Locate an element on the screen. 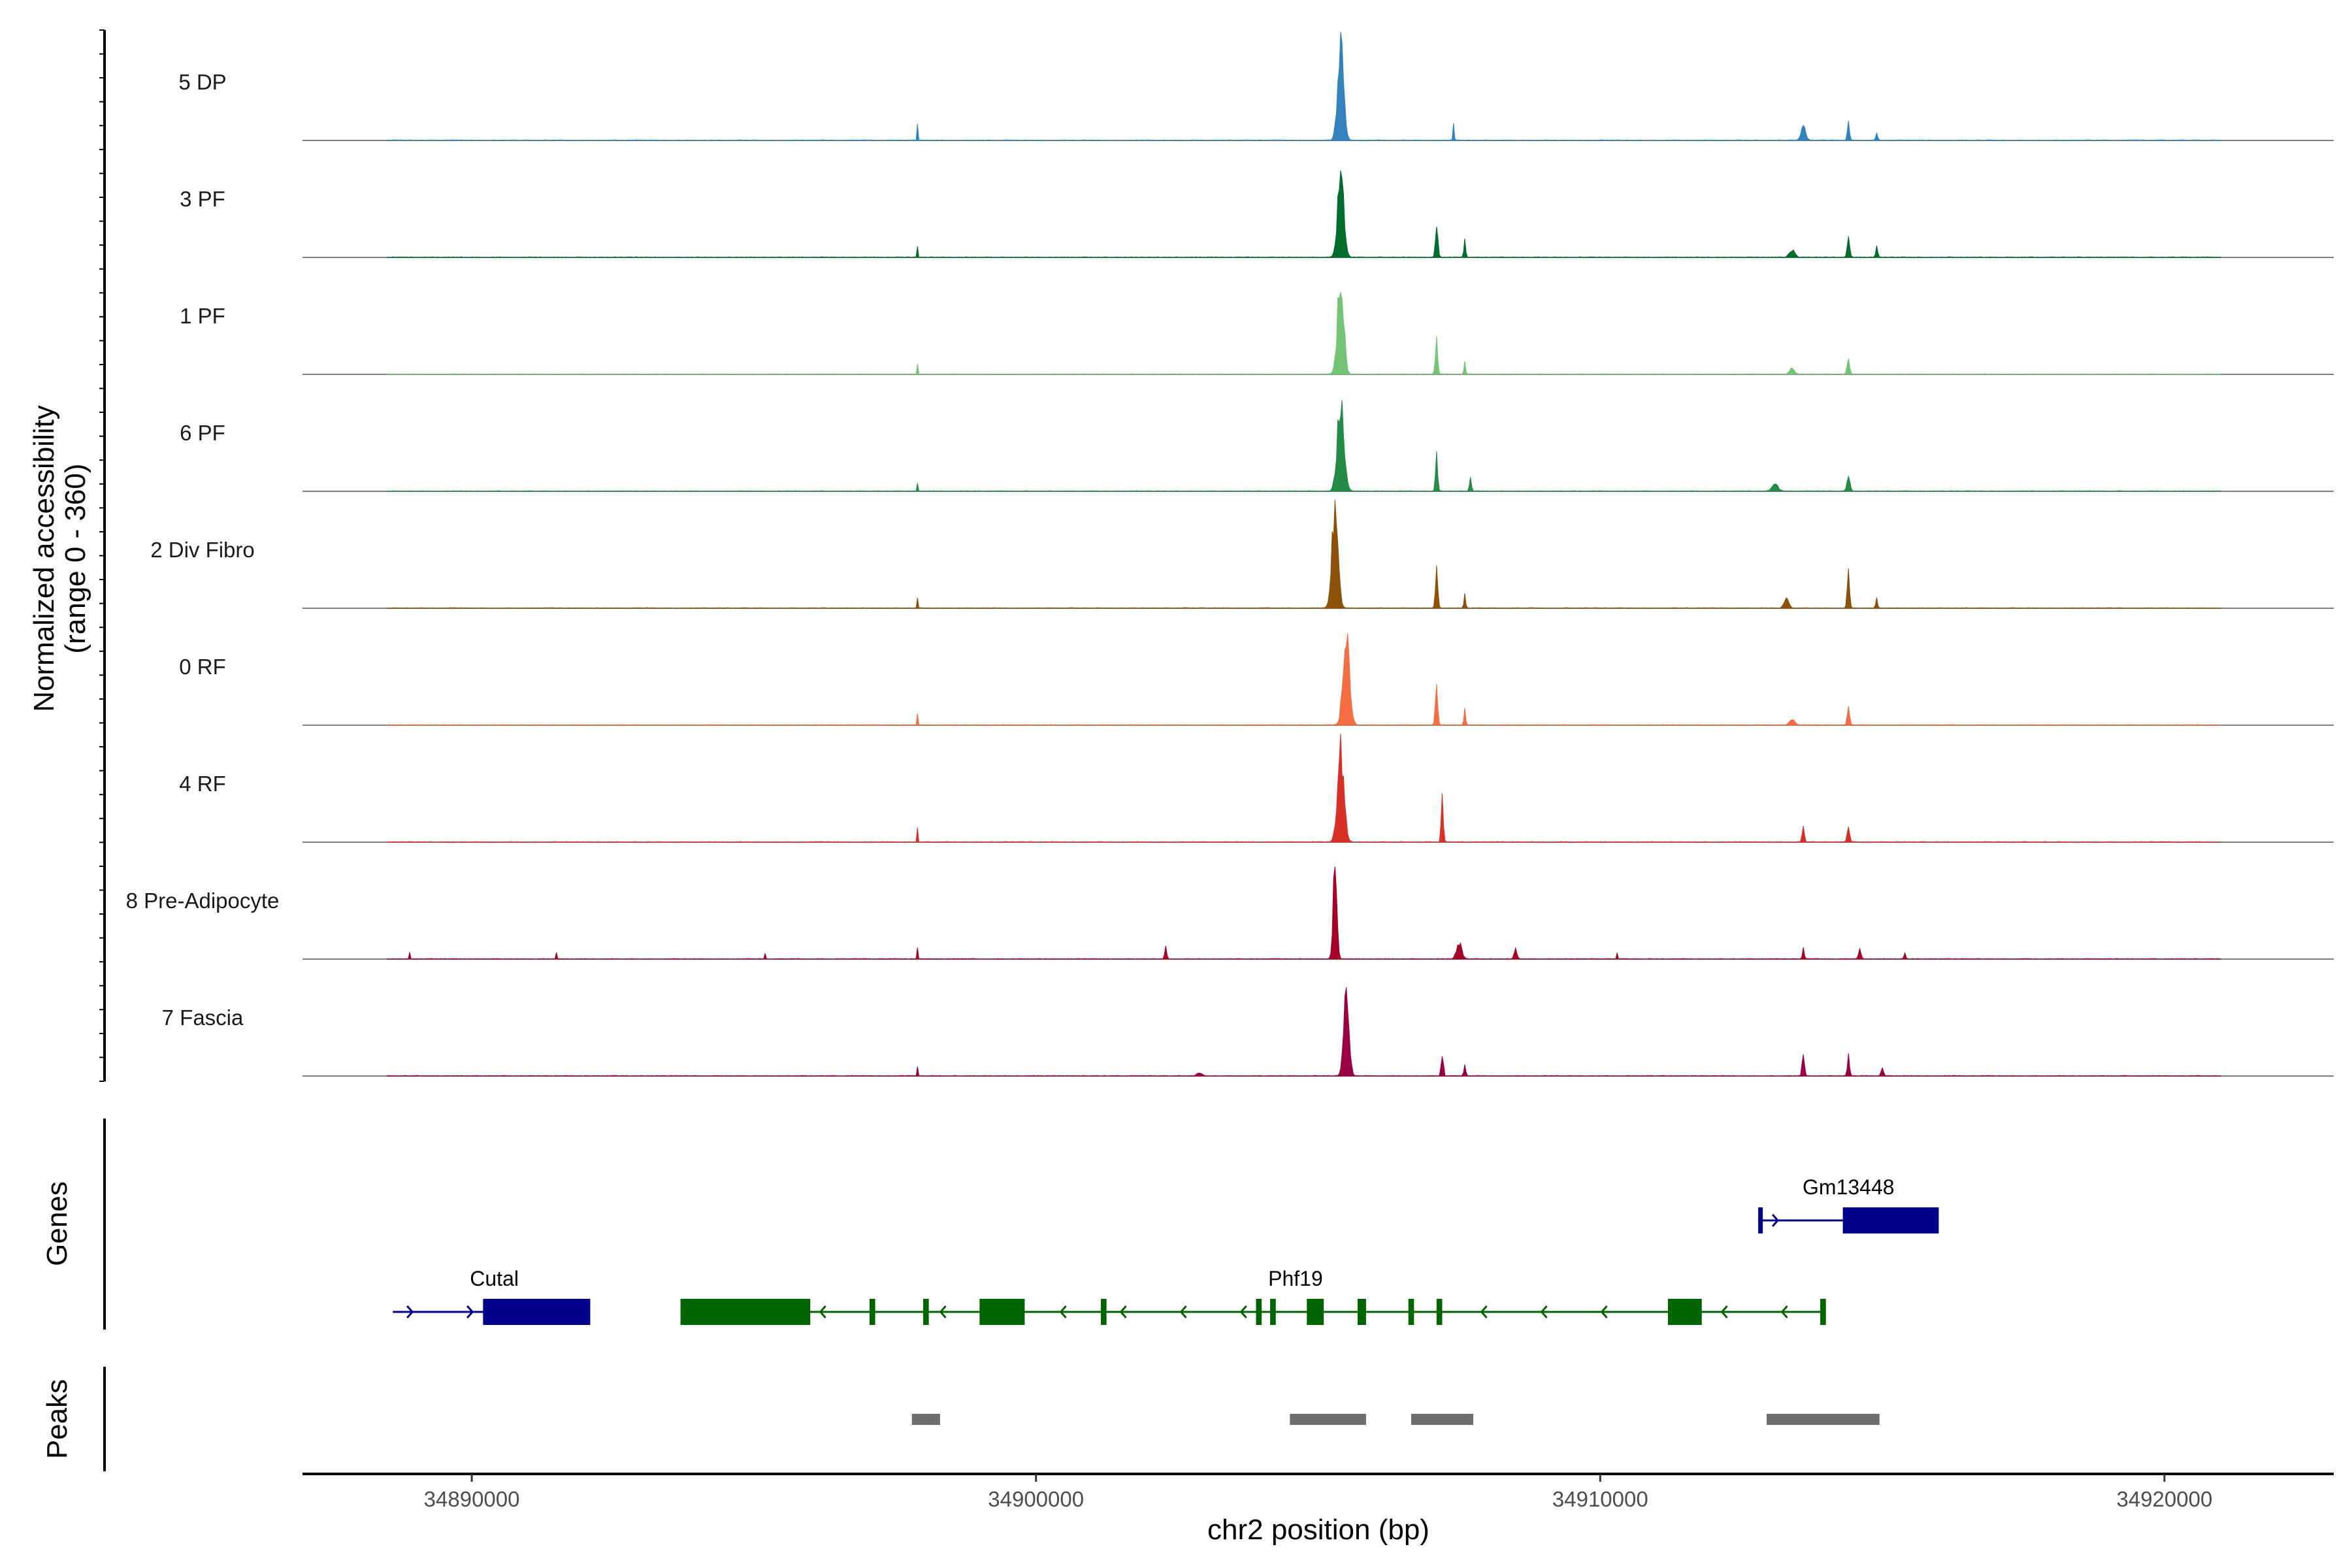 The image size is (2352, 1568). peaks-title: Peaks is located at coordinates (57, 1419).